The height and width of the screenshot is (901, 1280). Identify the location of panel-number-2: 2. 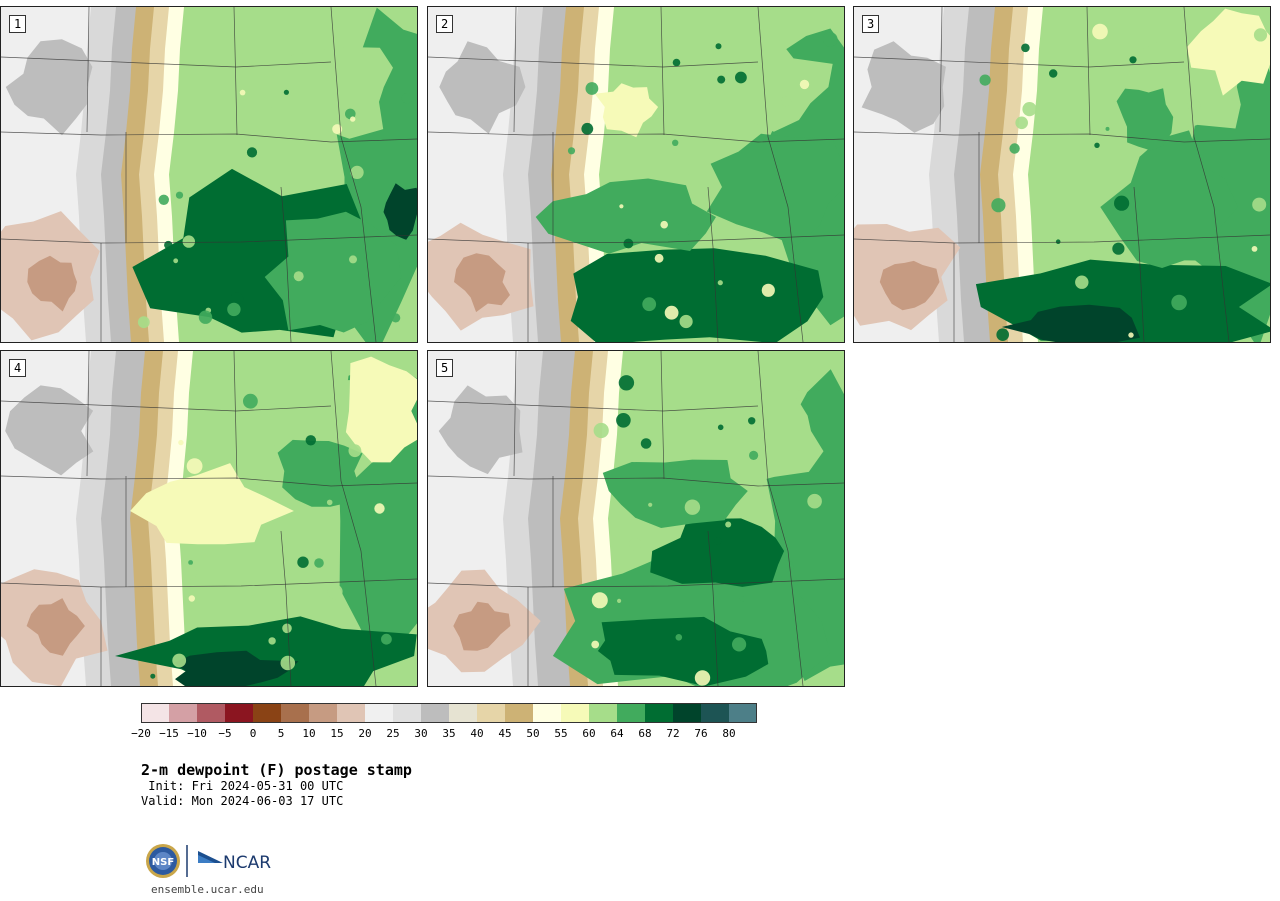
(445, 24).